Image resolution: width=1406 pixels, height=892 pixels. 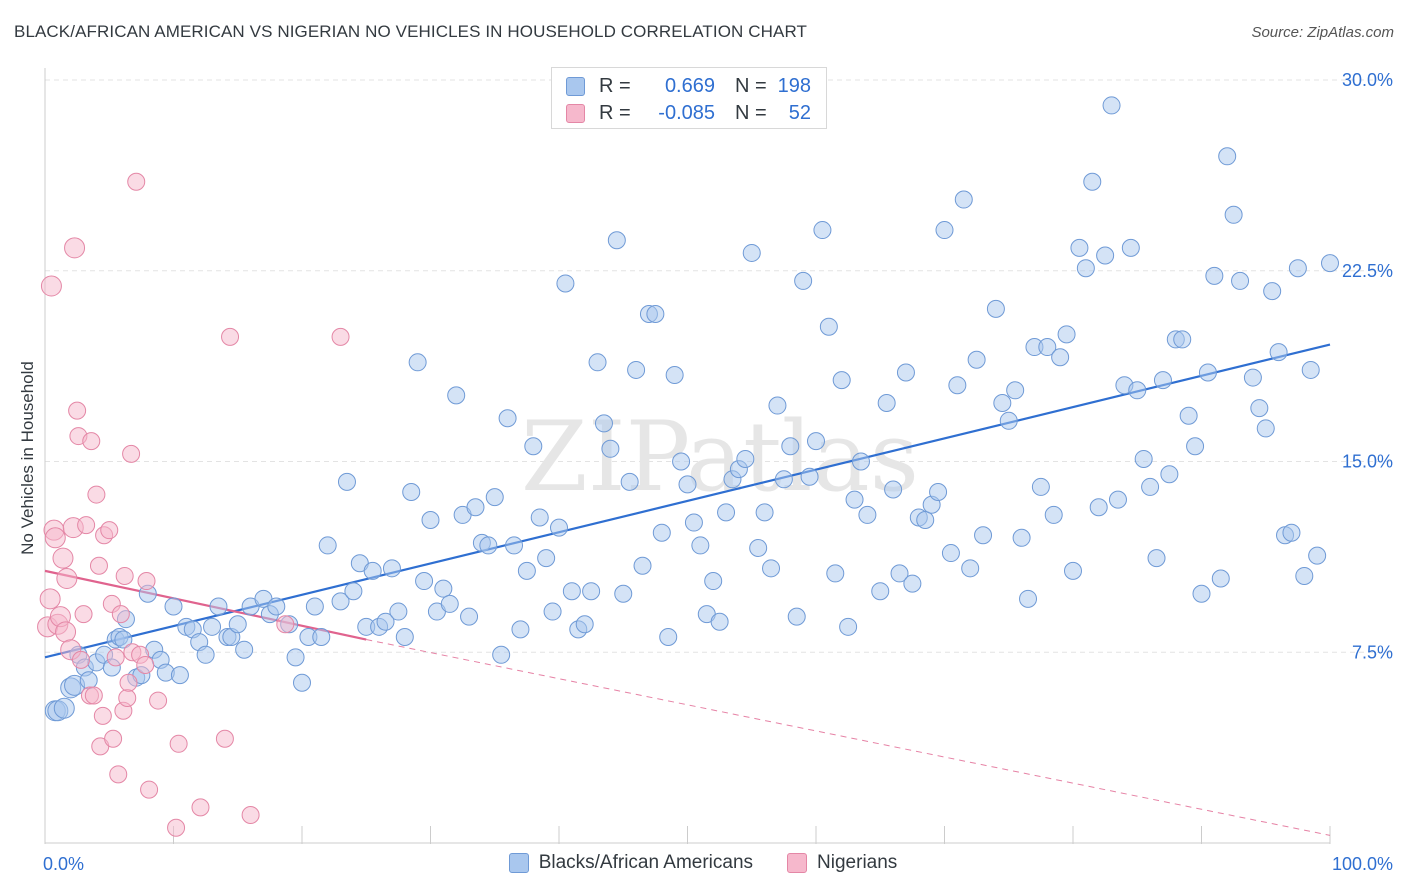 What do you see at coordinates (689, 85) in the screenshot?
I see `r-value: 0.669` at bounding box center [689, 85].